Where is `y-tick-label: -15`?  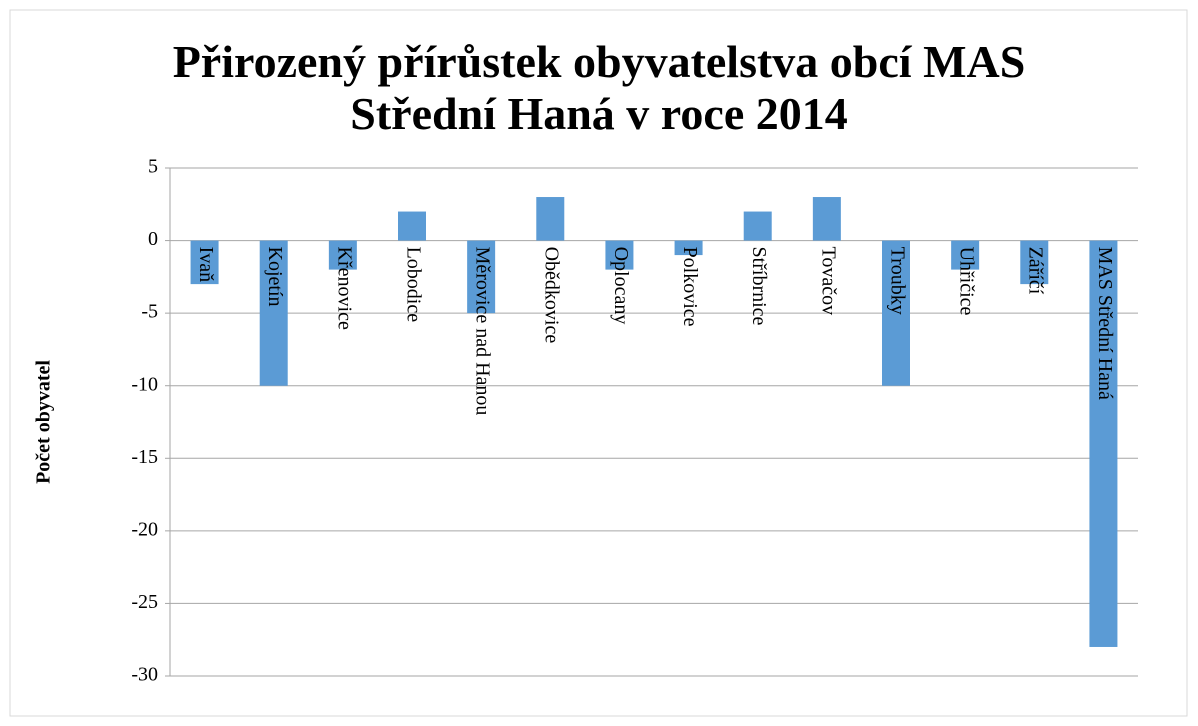 y-tick-label: -15 is located at coordinates (144, 457).